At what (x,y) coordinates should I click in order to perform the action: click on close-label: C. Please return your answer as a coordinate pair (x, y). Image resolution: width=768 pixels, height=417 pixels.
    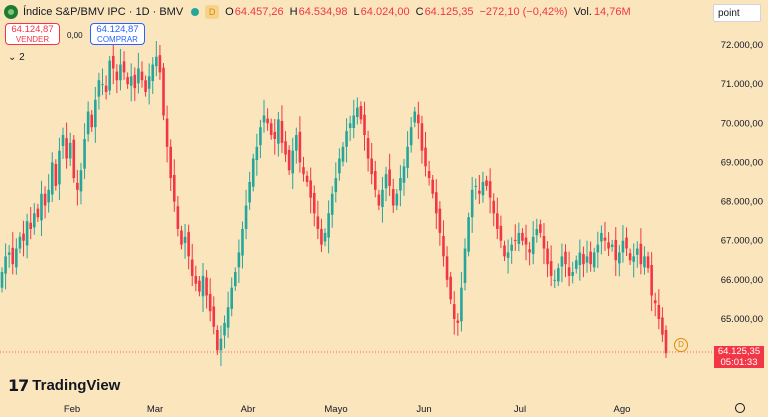
    Looking at the image, I should click on (419, 12).